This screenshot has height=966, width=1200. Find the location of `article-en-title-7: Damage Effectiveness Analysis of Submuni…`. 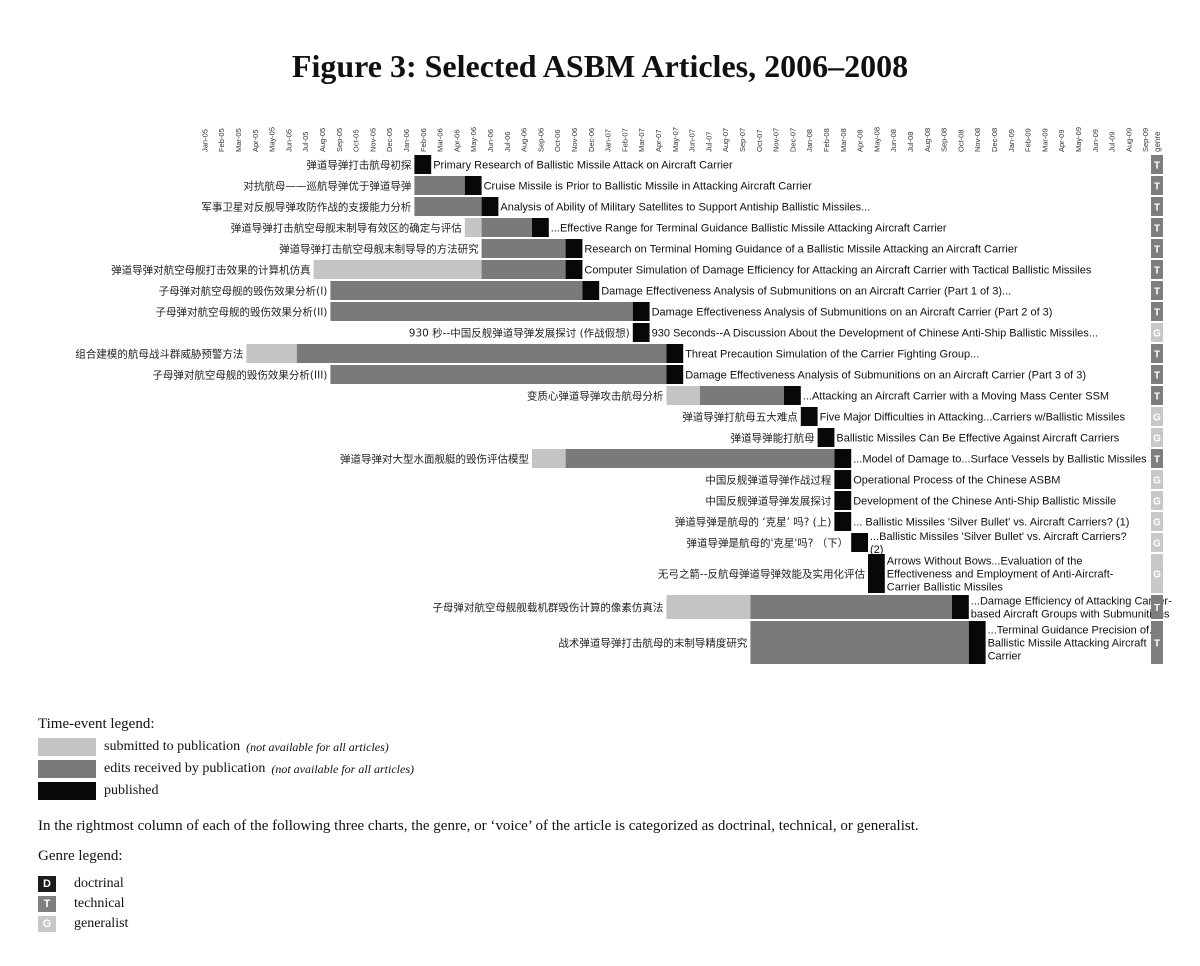

article-en-title-7: Damage Effectiveness Analysis of Submuni… is located at coordinates (806, 292).